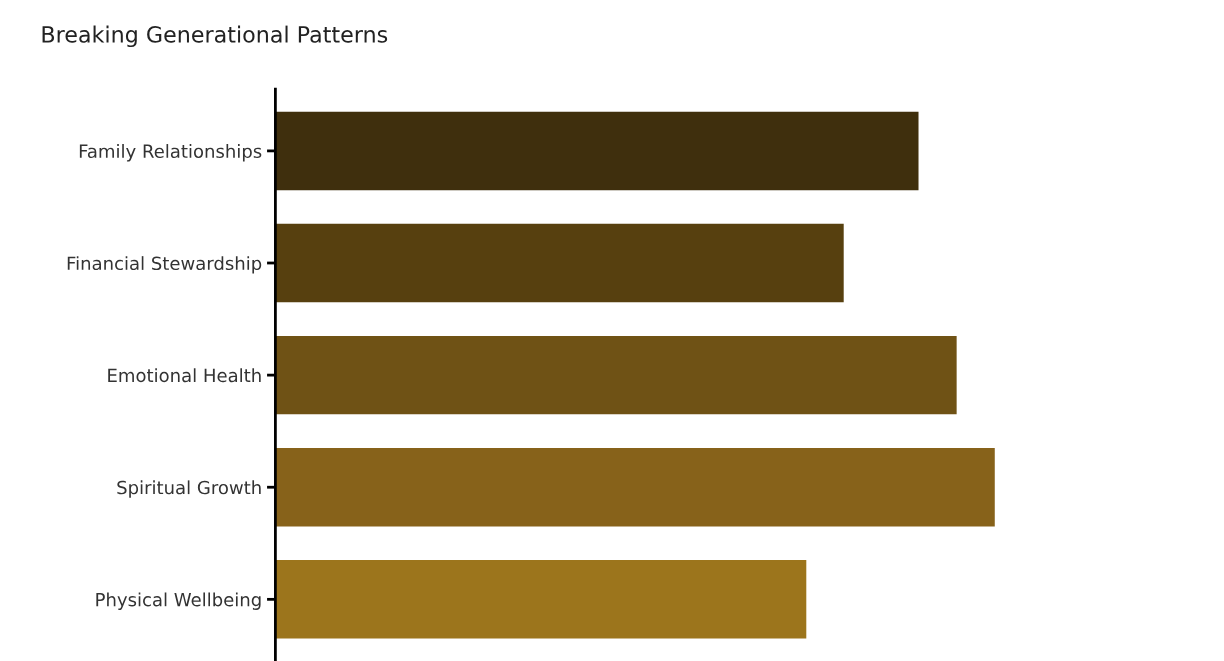 The height and width of the screenshot is (661, 1224). Describe the element at coordinates (215, 36) in the screenshot. I see `chart-title: Breaking Generational Patterns` at that location.